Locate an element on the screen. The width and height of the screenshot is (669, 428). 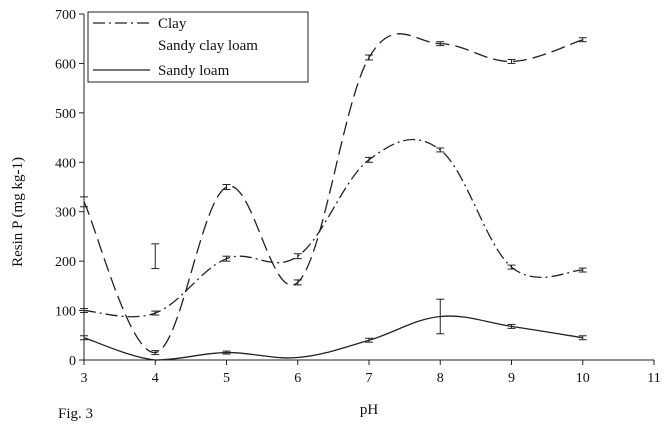
series-line-sandy-loam is located at coordinates (333, 338).